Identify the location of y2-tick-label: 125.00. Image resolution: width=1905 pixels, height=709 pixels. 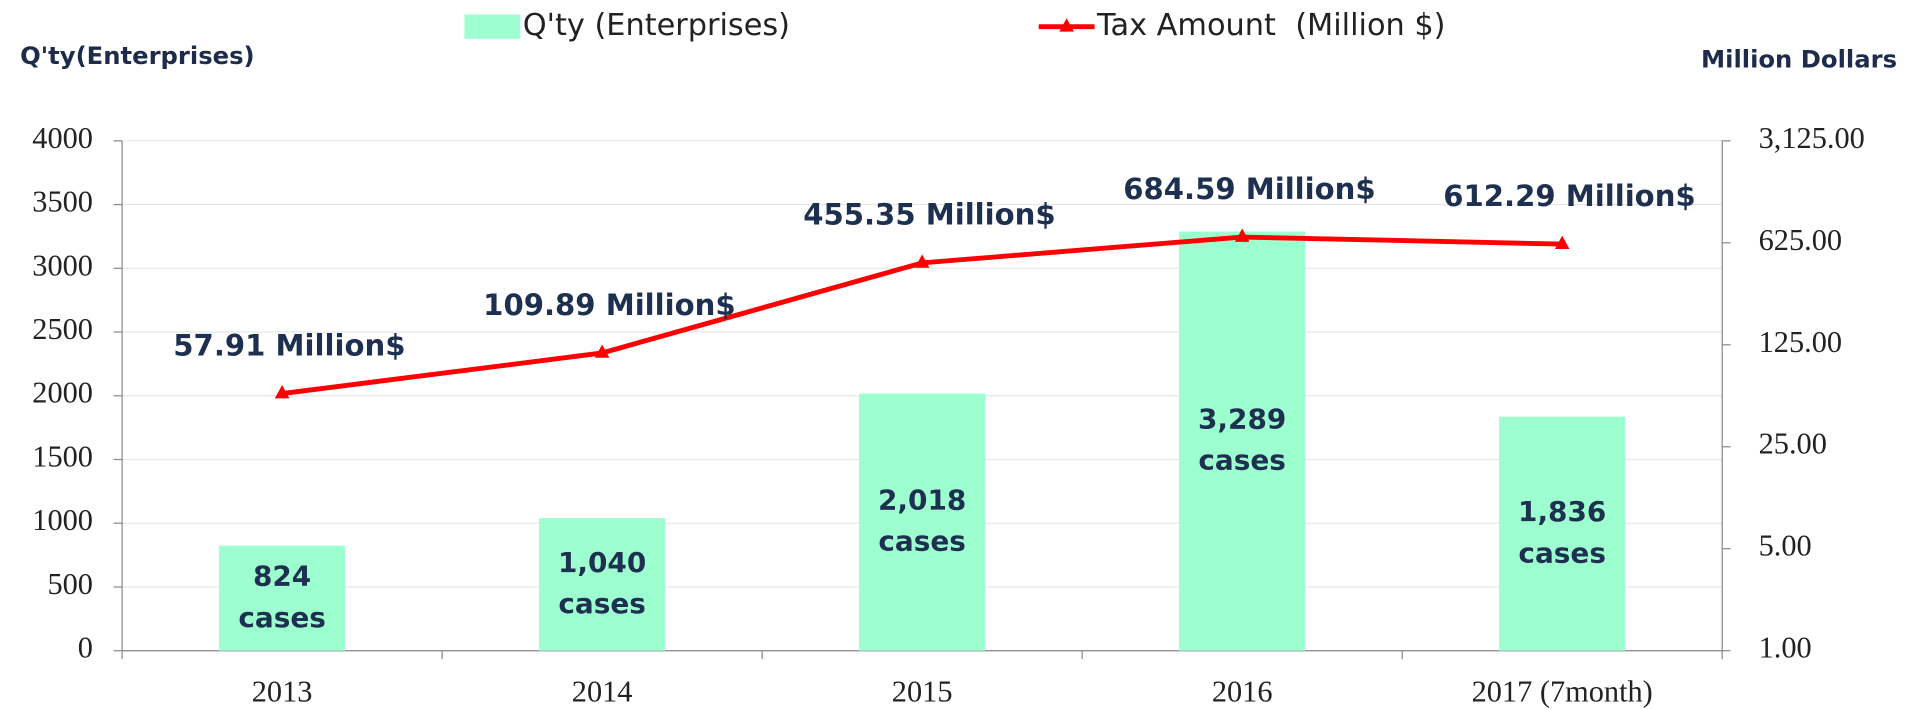
(1800, 342).